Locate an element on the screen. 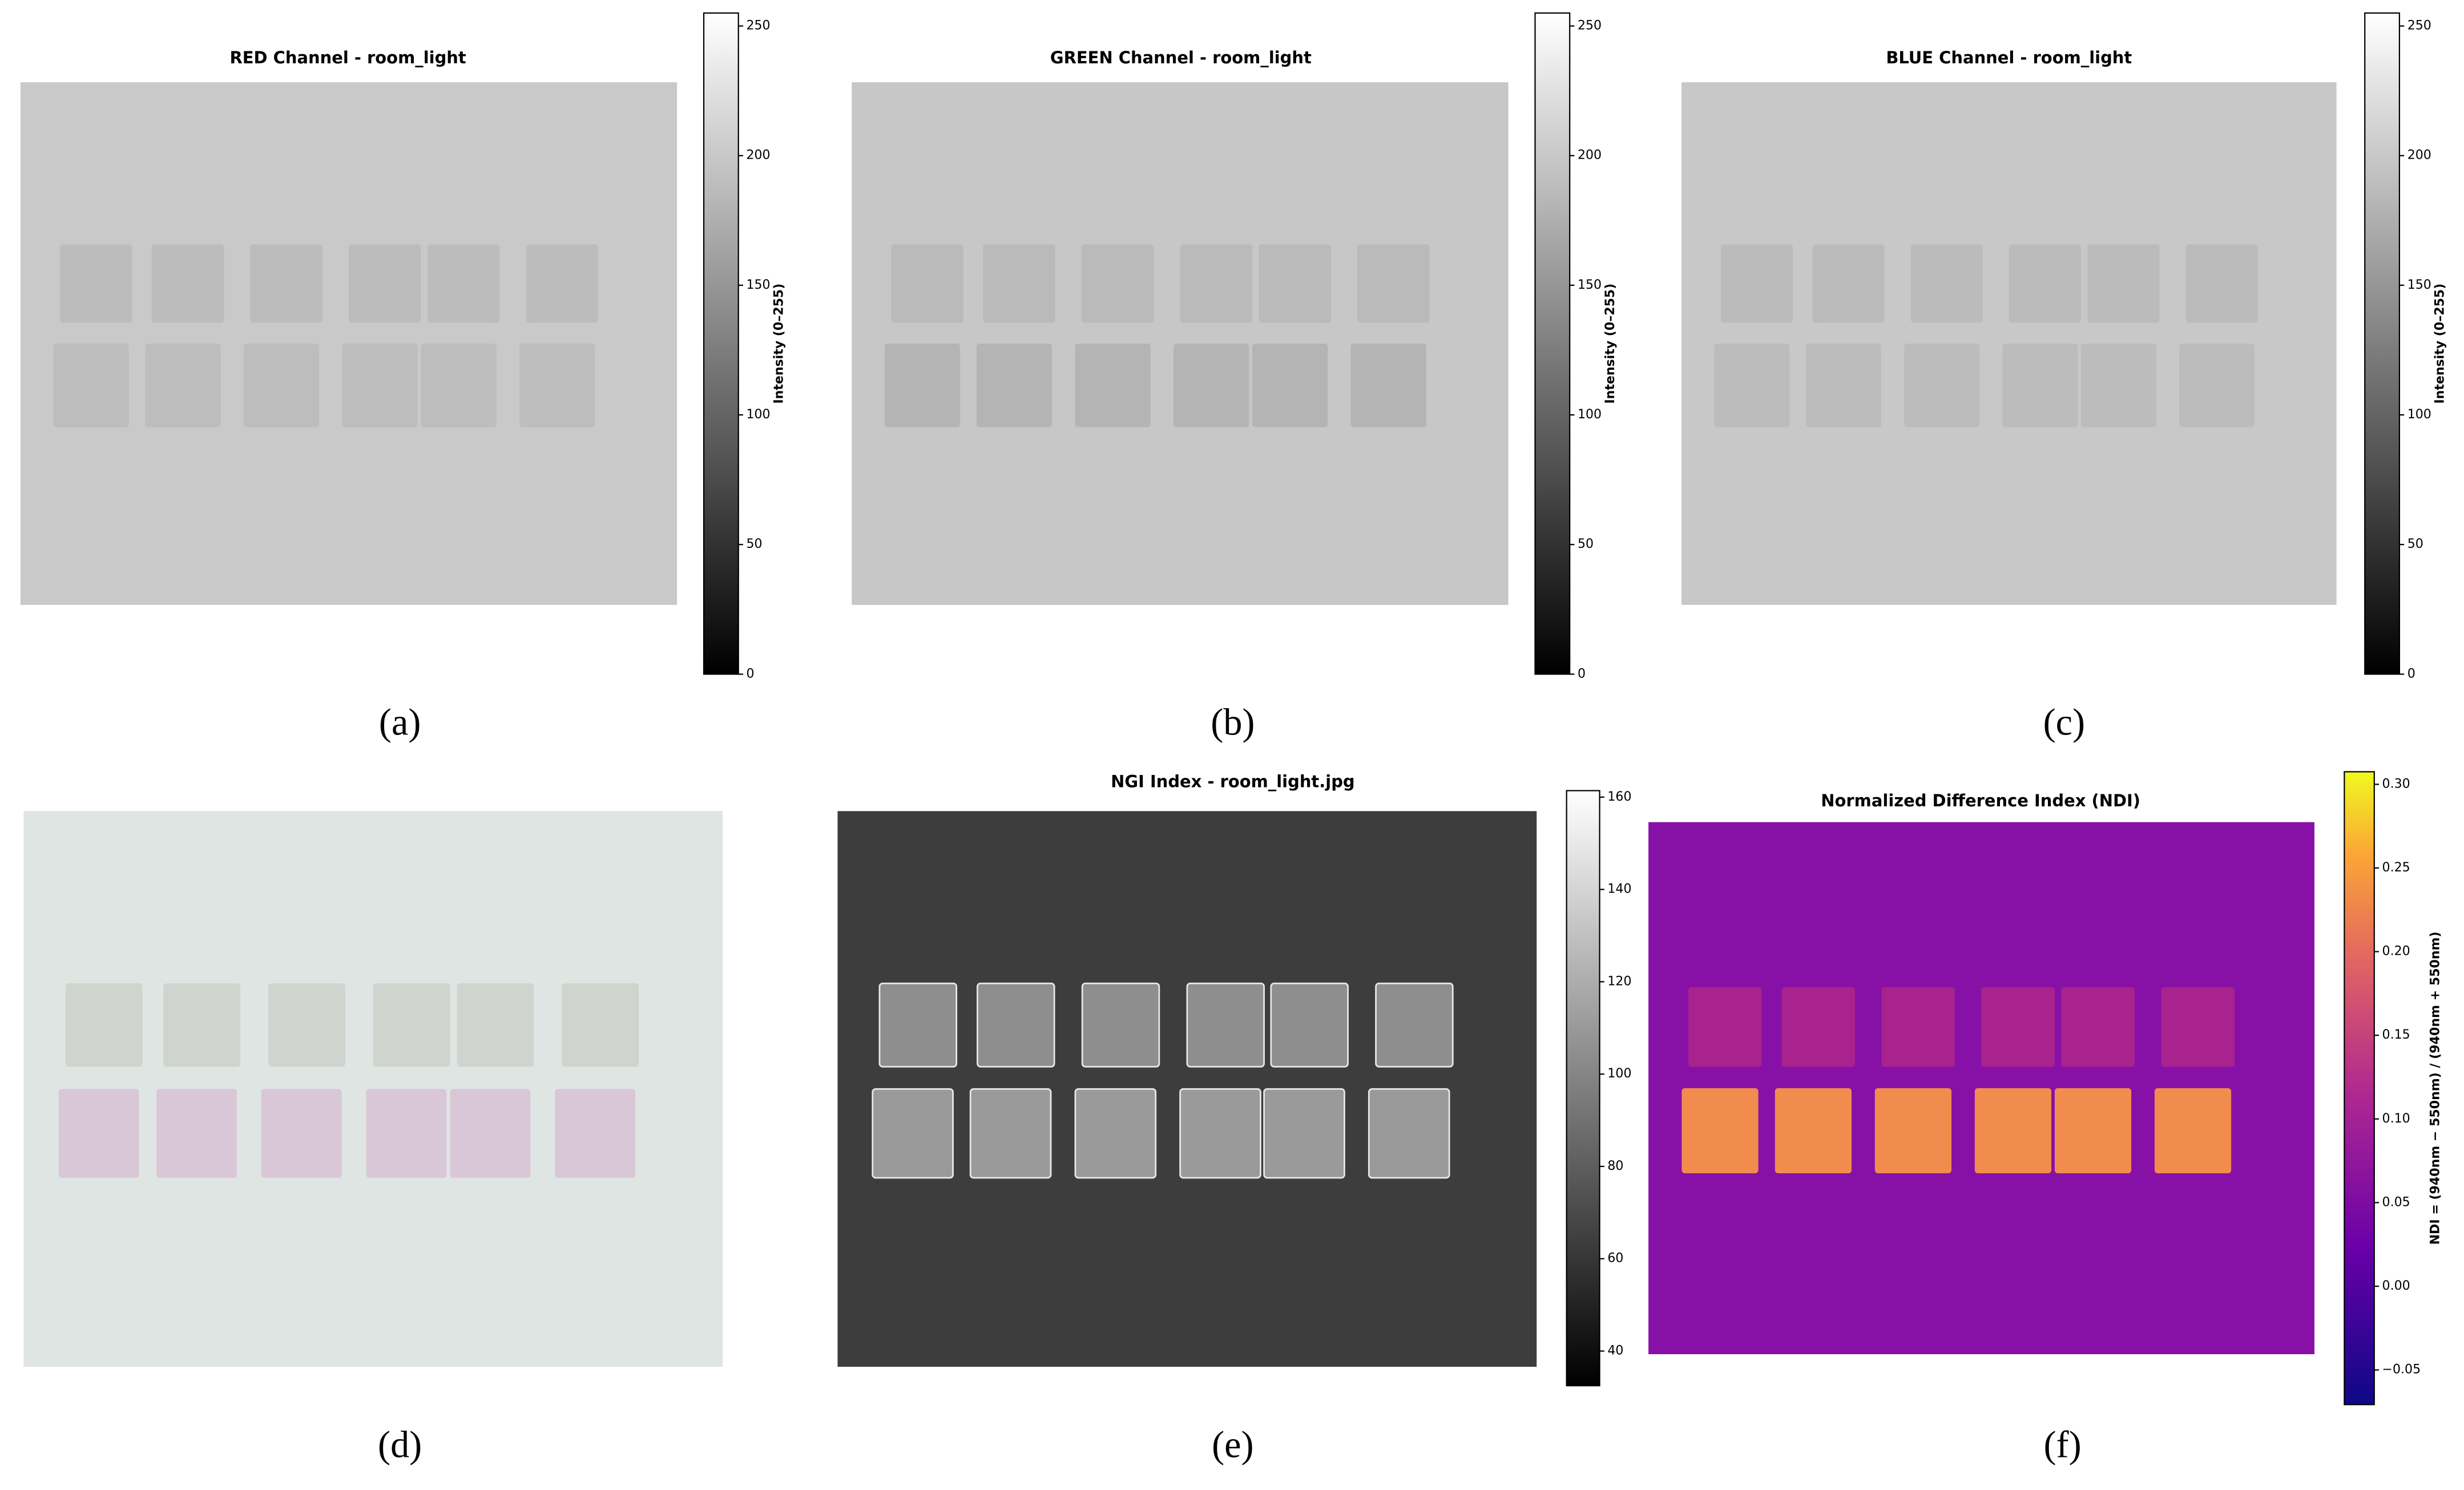  colorbar-tick-label: 120 is located at coordinates (1619, 981).